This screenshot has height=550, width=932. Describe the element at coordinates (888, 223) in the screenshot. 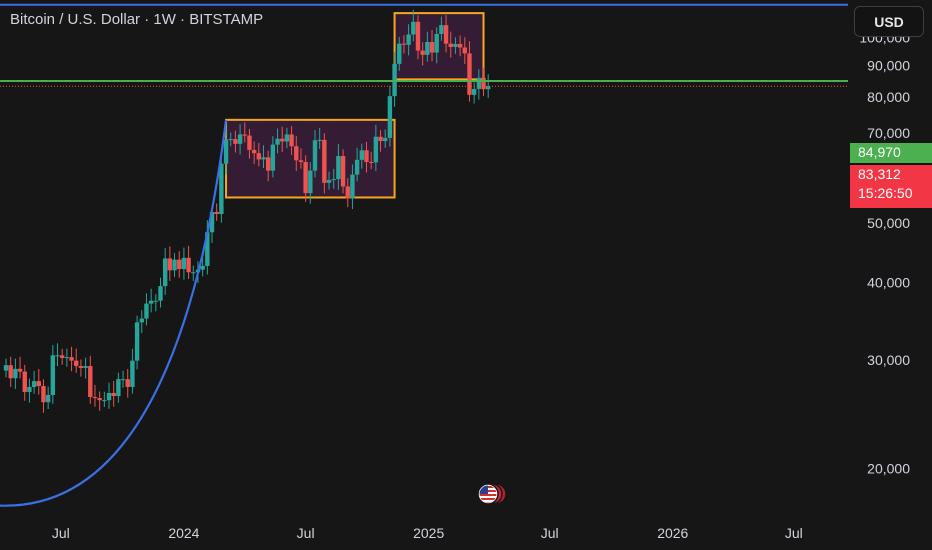

I see `y-tick-label: 50,000` at that location.